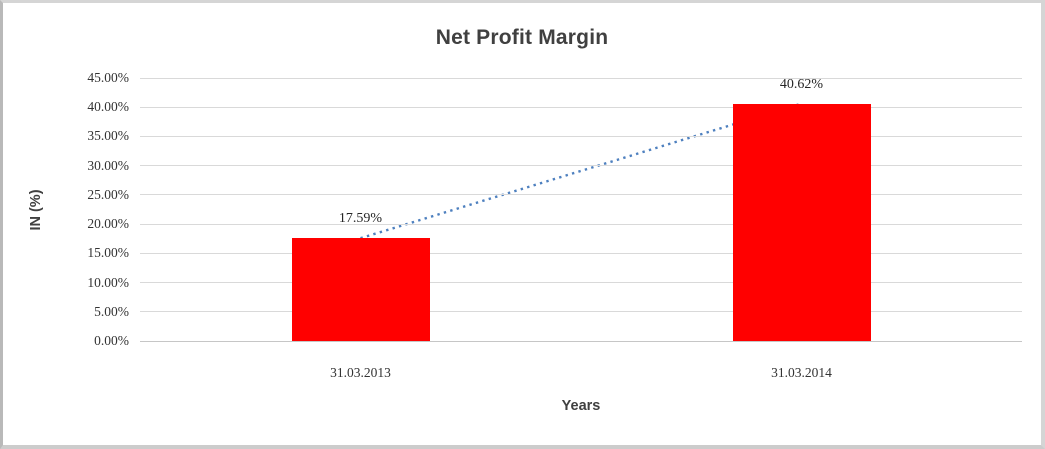 This screenshot has width=1045, height=449. Describe the element at coordinates (111, 340) in the screenshot. I see `y-tick-label: 0.00%` at that location.